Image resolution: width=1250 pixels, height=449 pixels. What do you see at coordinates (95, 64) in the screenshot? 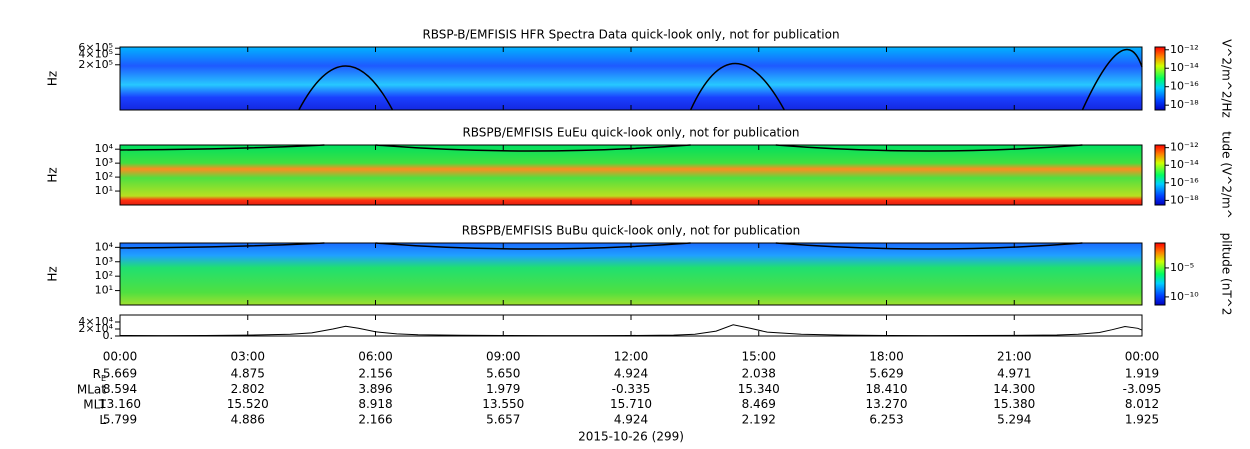
I see `y-tick-label: 2×10⁵` at bounding box center [95, 64].